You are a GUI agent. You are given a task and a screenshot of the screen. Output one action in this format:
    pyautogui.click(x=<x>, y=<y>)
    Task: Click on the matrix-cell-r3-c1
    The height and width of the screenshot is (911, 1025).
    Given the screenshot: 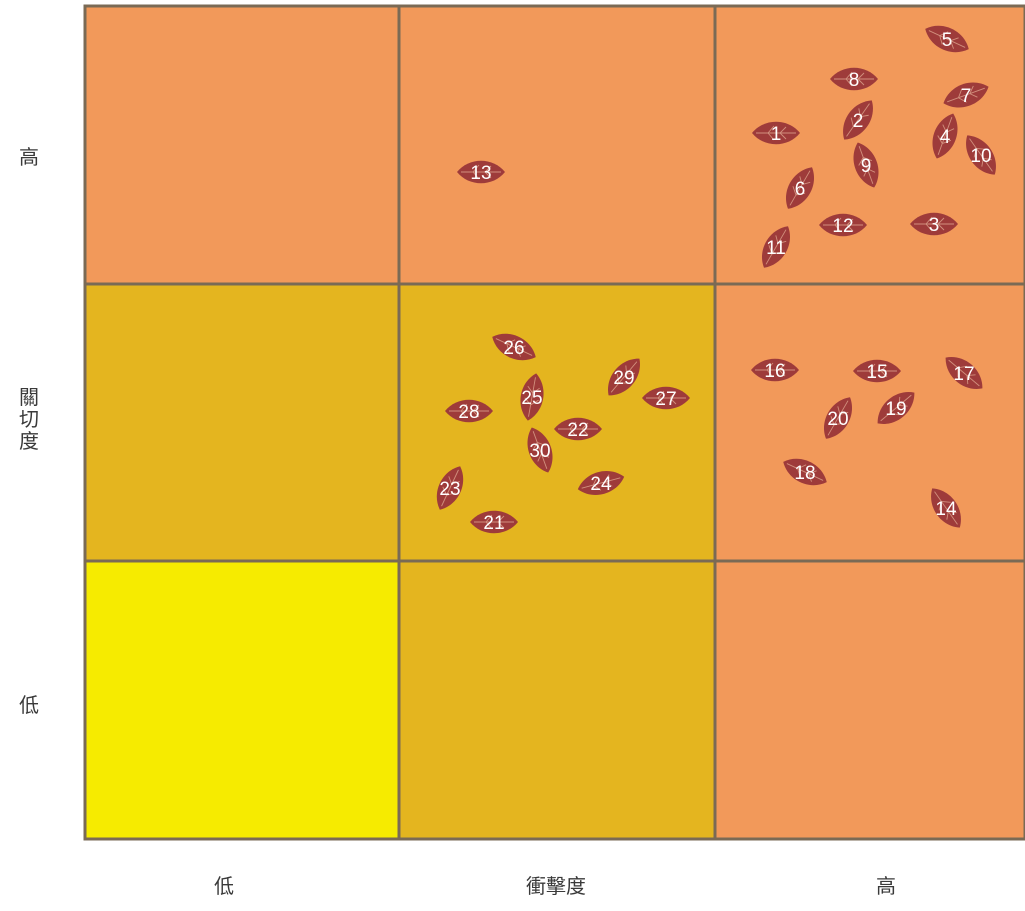 What is the action you would take?
    pyautogui.click(x=242, y=700)
    